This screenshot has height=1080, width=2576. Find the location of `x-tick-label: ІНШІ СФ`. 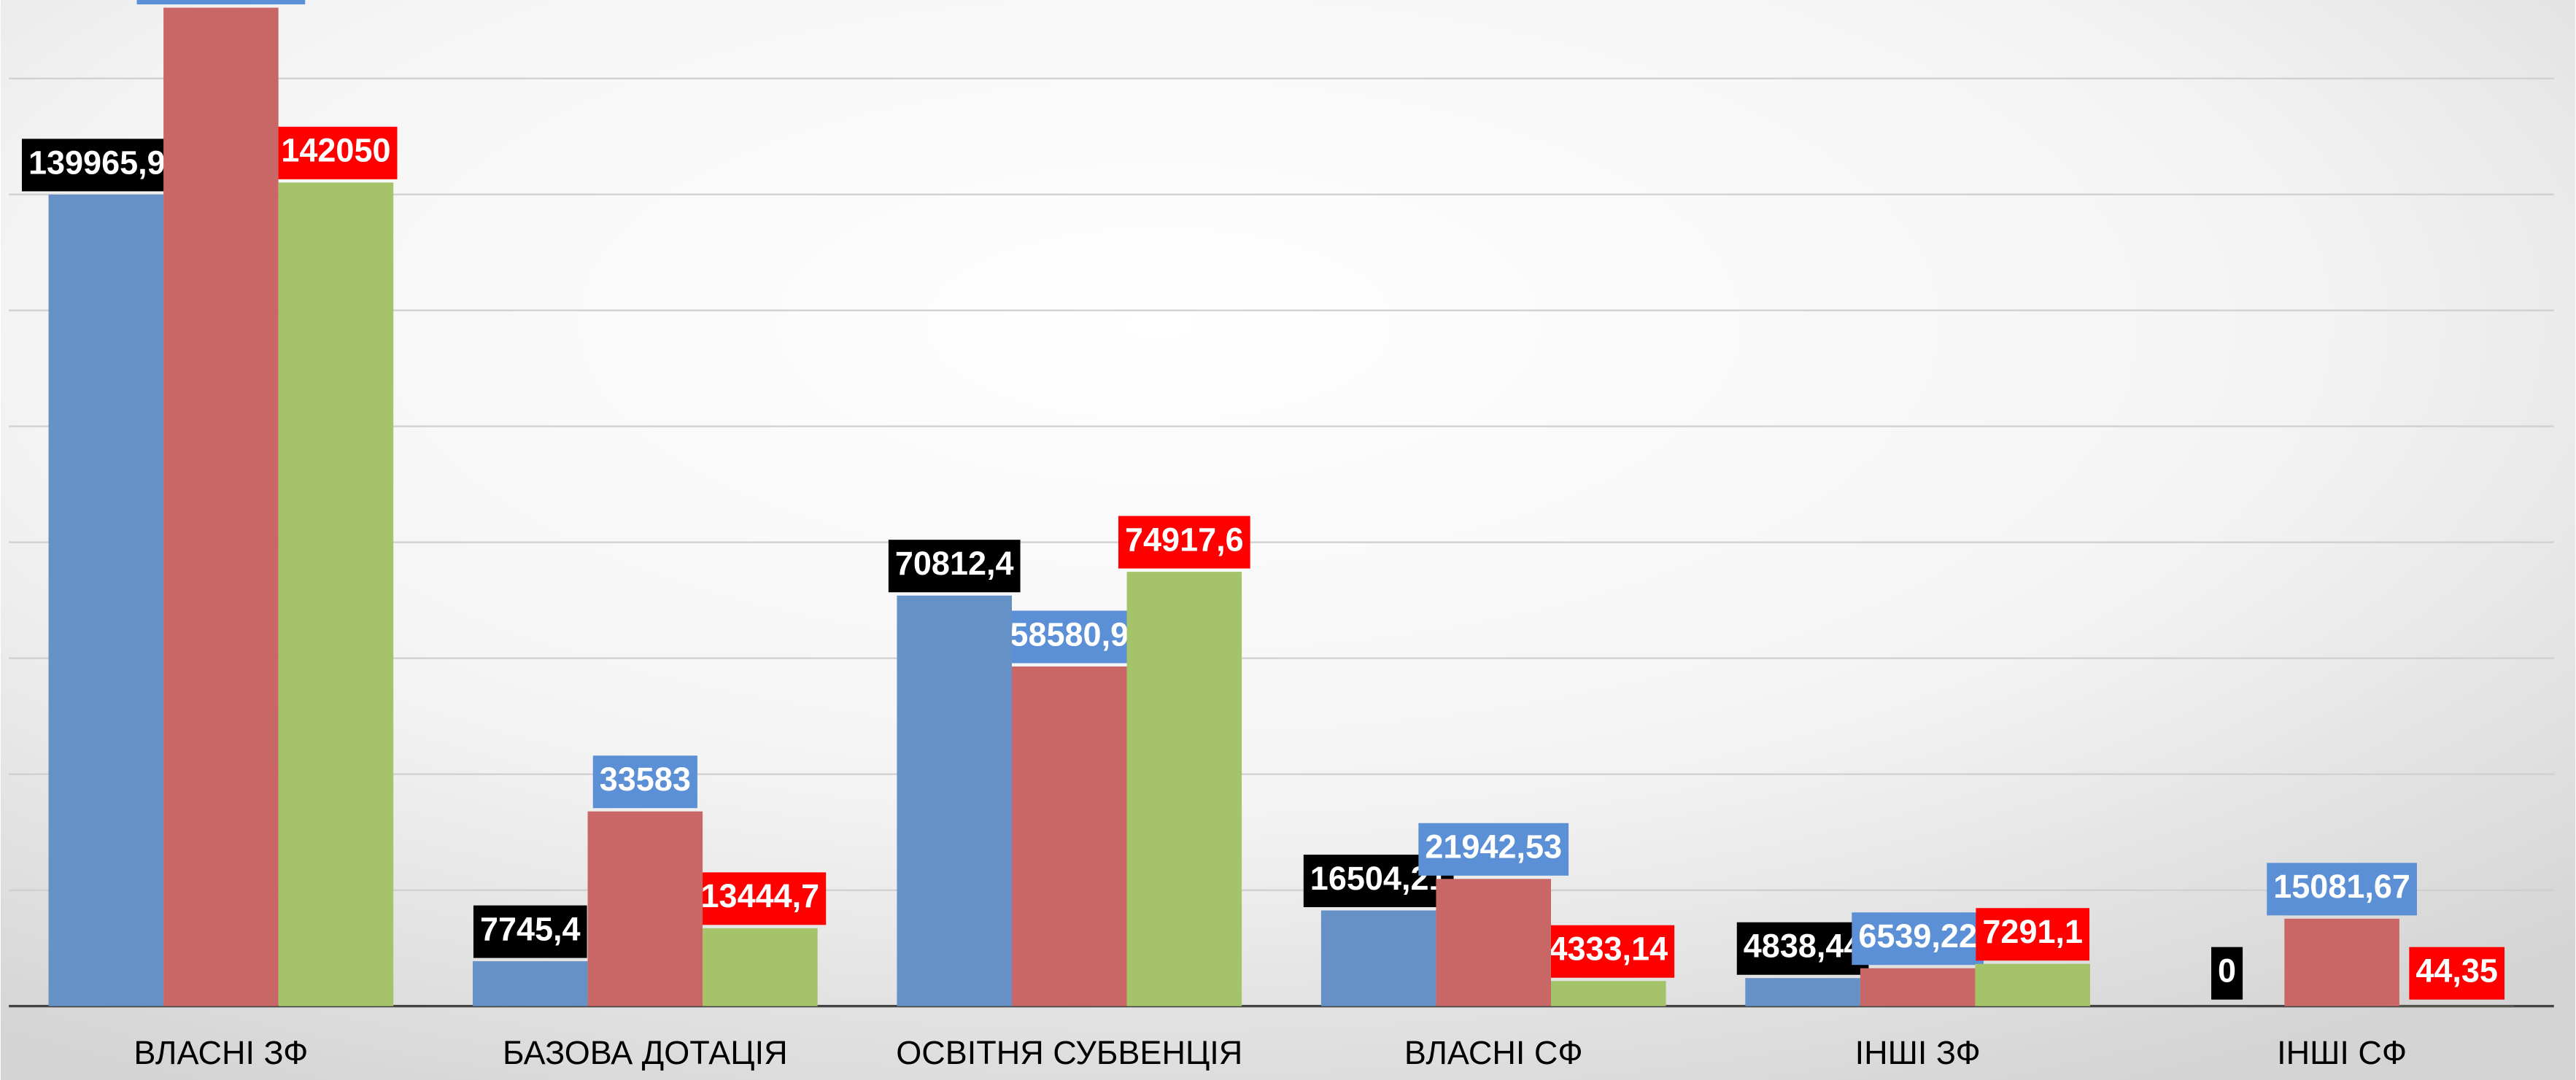

x-tick-label: ІНШІ СФ is located at coordinates (2342, 1052).